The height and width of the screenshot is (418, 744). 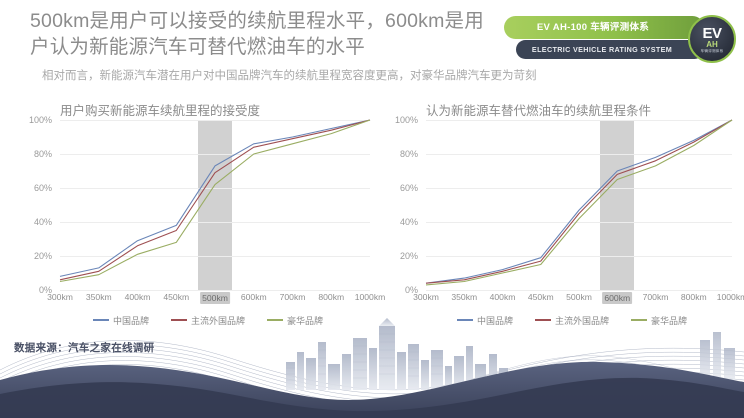 What do you see at coordinates (539, 111) in the screenshot?
I see `chart-replacement-title: 认为新能源车替代燃油车的续航里程条件` at bounding box center [539, 111].